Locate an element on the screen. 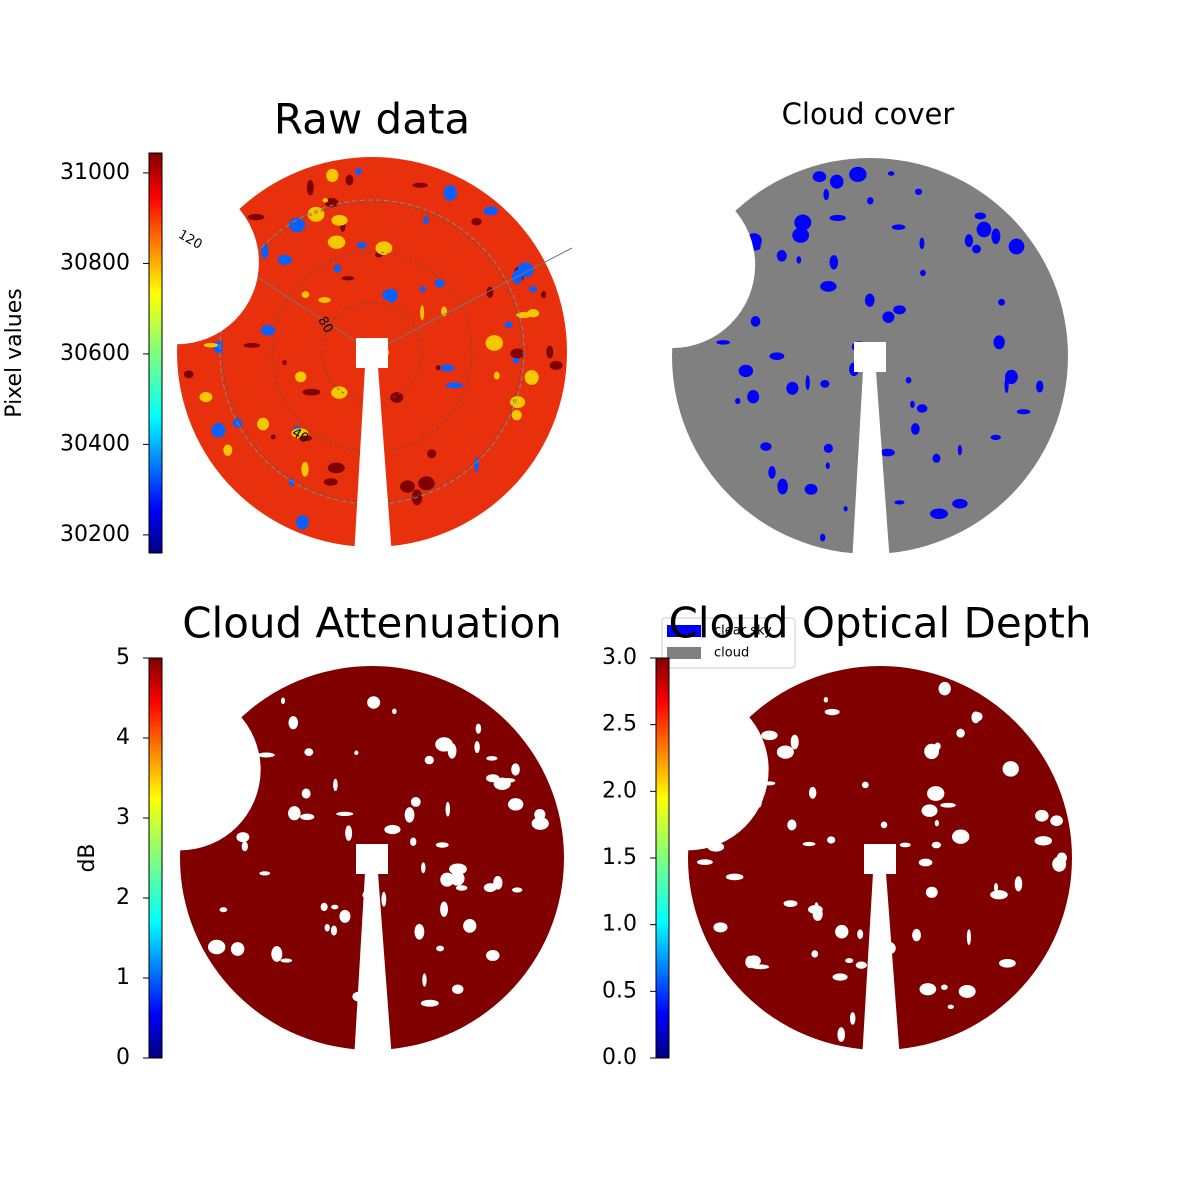 Image resolution: width=1200 pixels, height=1200 pixels. colorbar-tick-label: 3 is located at coordinates (123, 817).